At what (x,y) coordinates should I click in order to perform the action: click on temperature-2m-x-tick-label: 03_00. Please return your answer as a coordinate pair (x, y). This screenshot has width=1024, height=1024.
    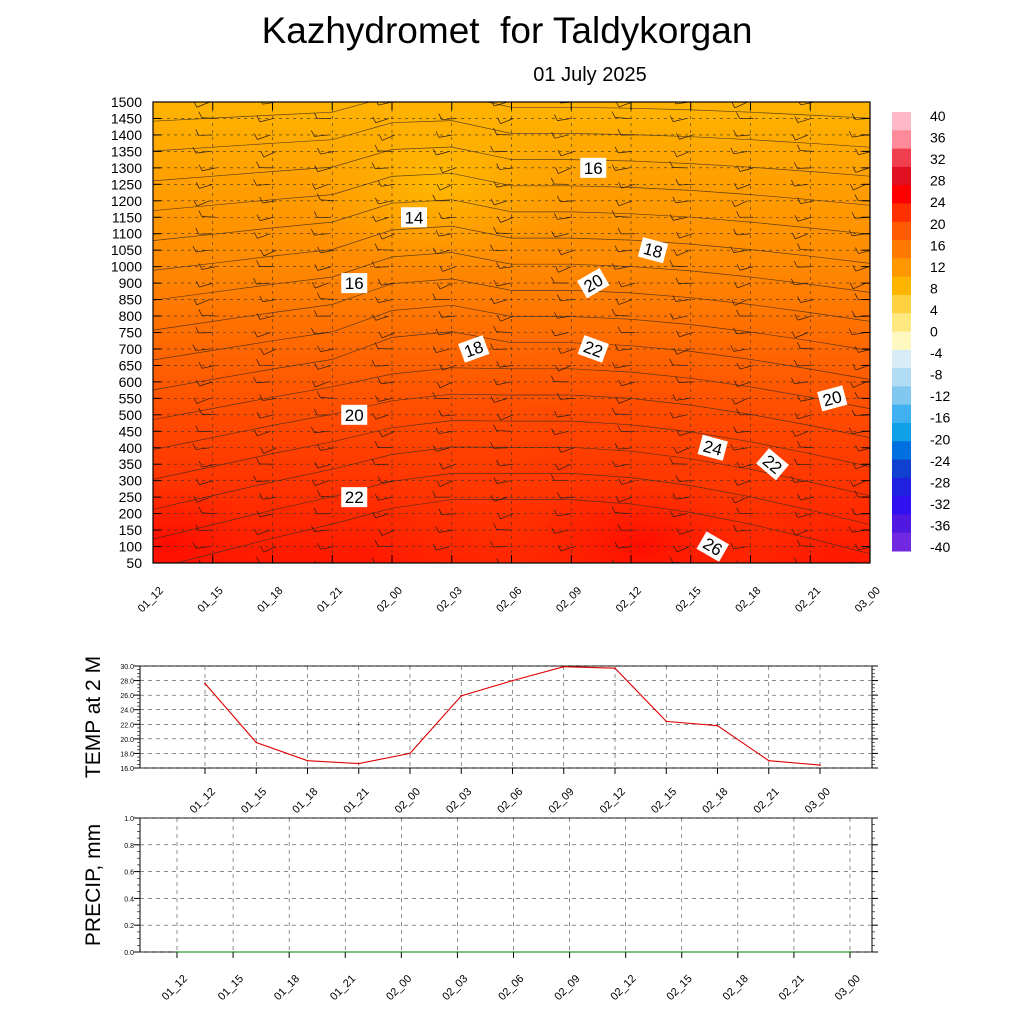
    Looking at the image, I should click on (818, 801).